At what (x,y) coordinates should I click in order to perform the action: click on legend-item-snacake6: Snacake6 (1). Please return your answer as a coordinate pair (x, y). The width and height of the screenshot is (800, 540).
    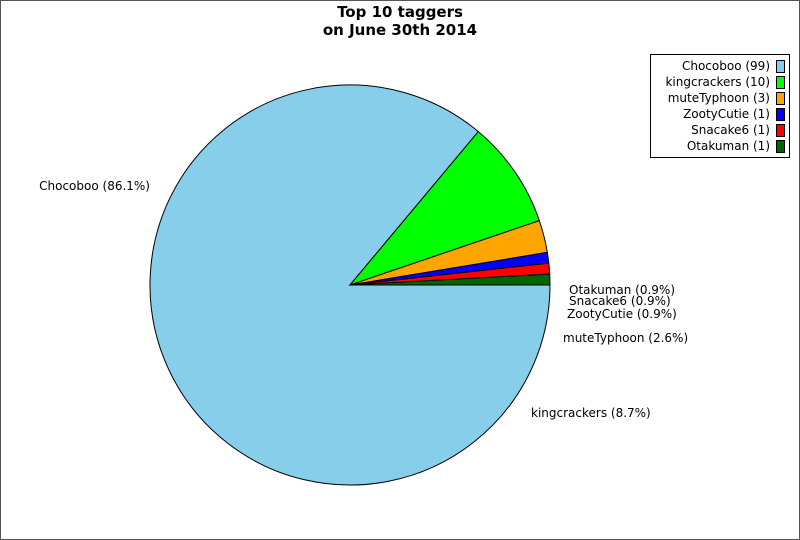
    Looking at the image, I should click on (720, 130).